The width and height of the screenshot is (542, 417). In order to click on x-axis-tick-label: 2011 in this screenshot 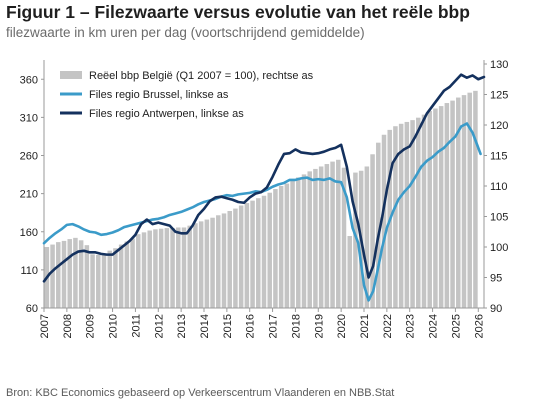, I will do `click(136, 326)`.